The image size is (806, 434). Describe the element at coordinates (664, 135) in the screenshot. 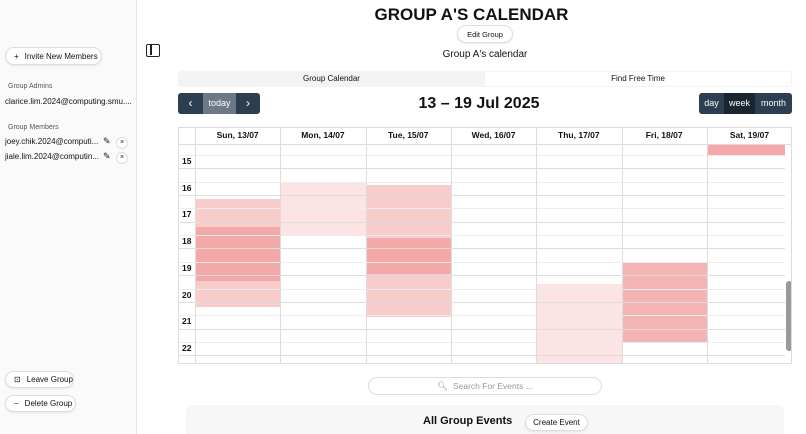

I see `day-header: Fri, 18/07` at that location.